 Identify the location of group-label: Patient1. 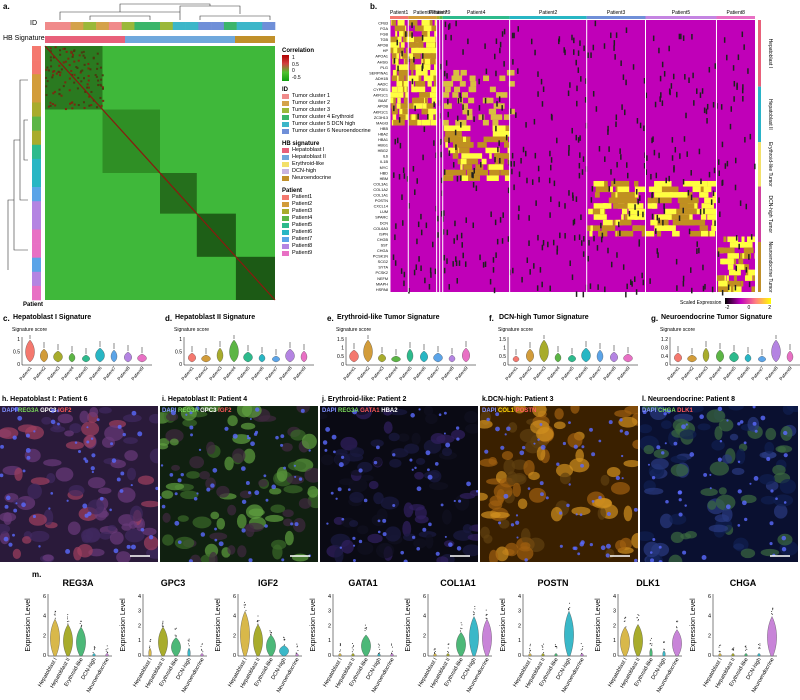
(399, 13).